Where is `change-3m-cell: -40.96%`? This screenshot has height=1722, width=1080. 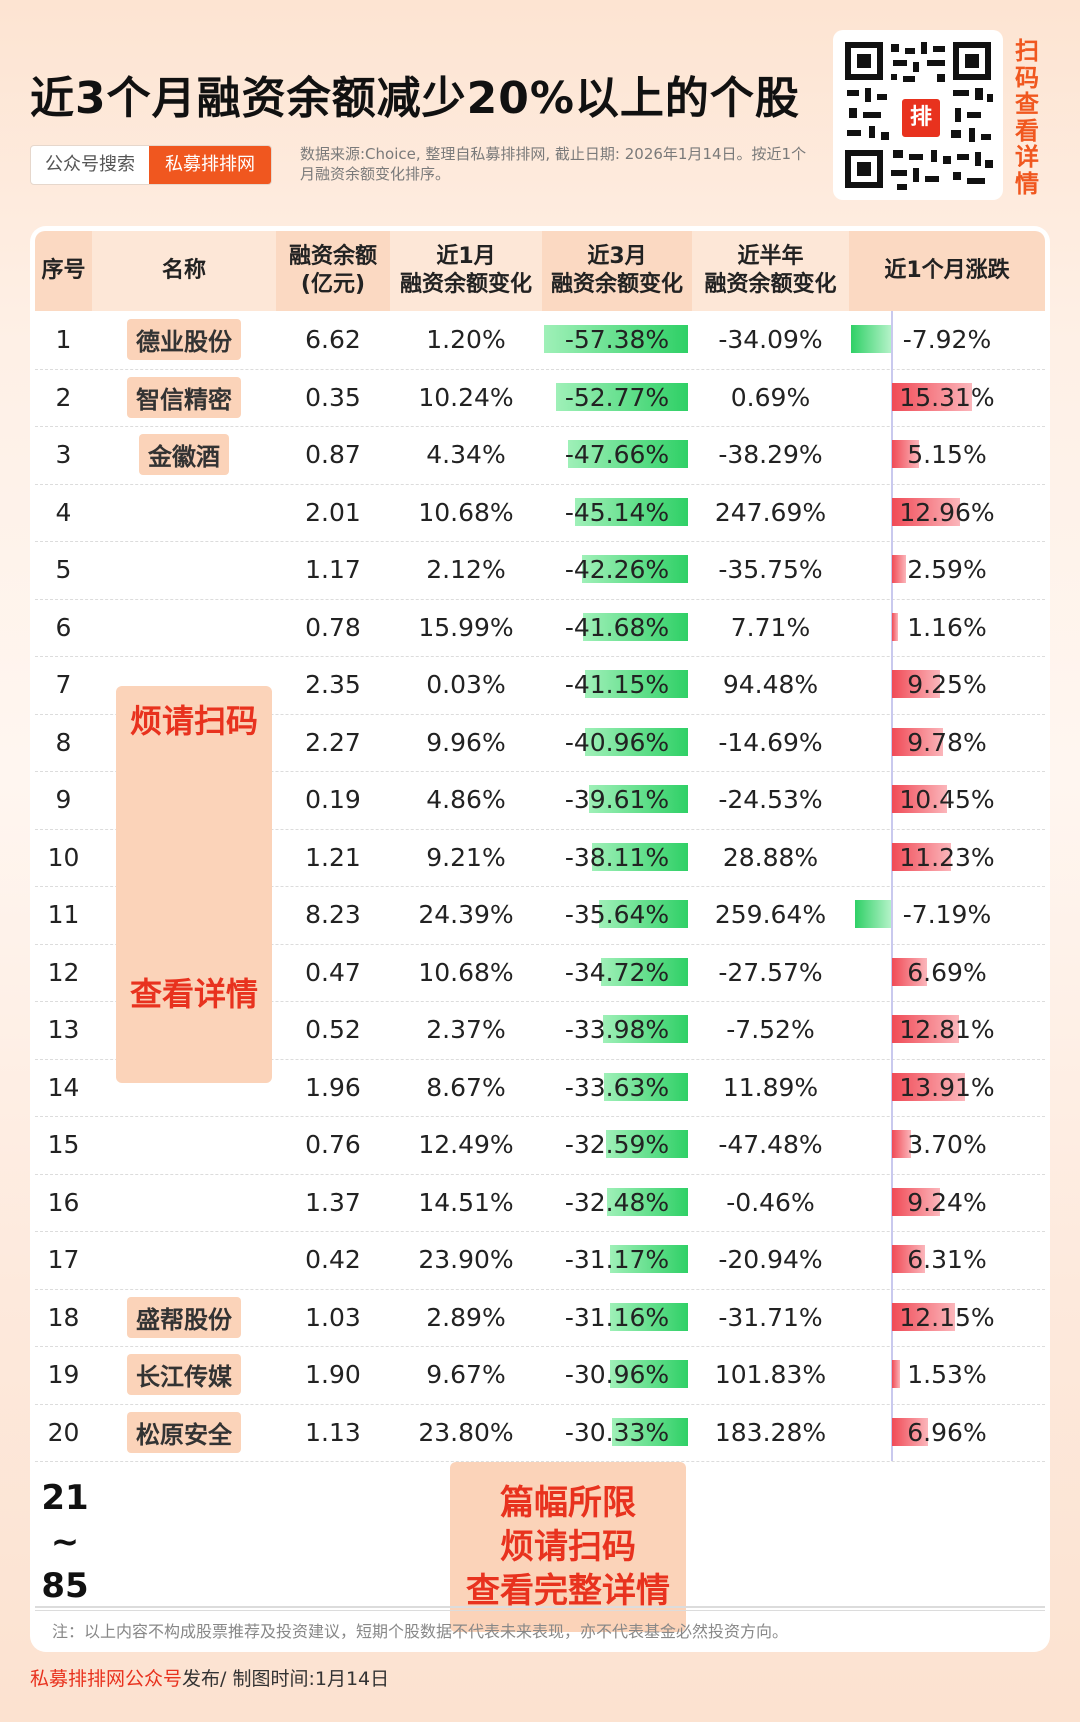
change-3m-cell: -40.96% is located at coordinates (617, 743).